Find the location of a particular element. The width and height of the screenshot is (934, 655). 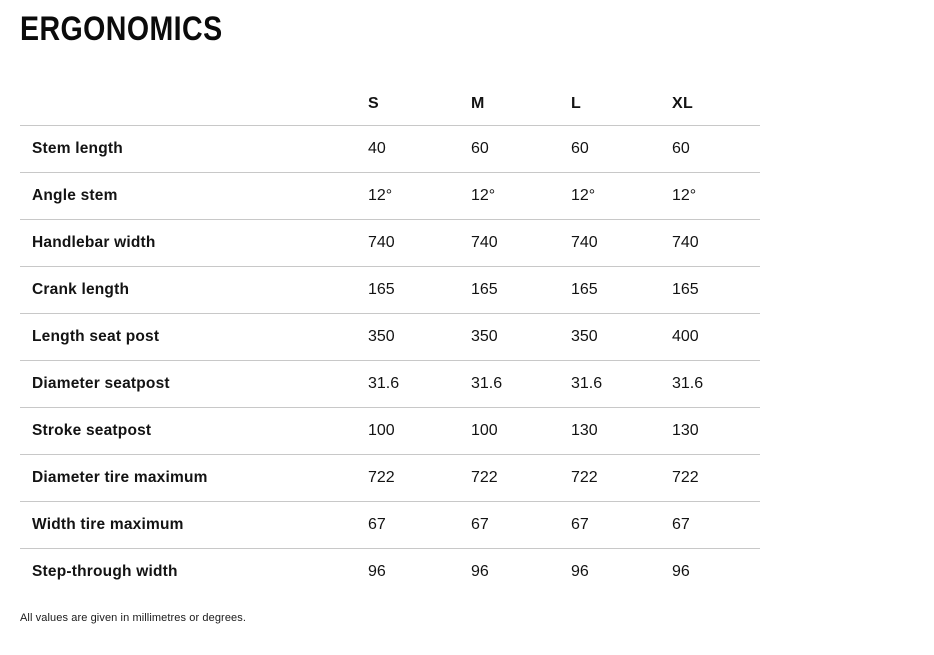

table-row: Handlebar width 740 740 740 740 is located at coordinates (390, 242).